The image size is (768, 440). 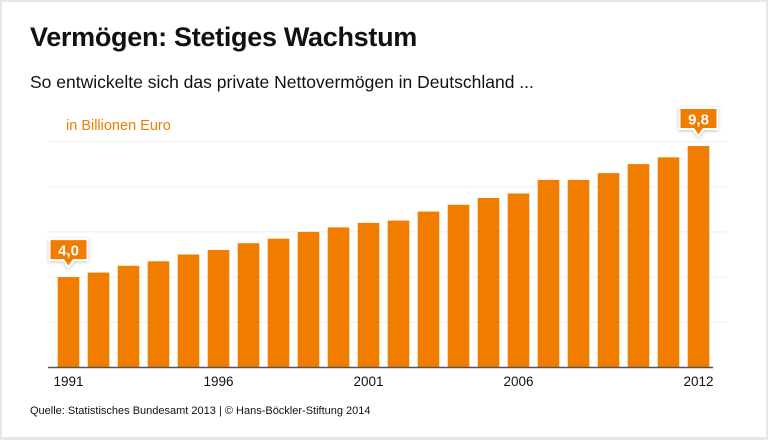 I want to click on bar-2001, so click(x=368, y=295).